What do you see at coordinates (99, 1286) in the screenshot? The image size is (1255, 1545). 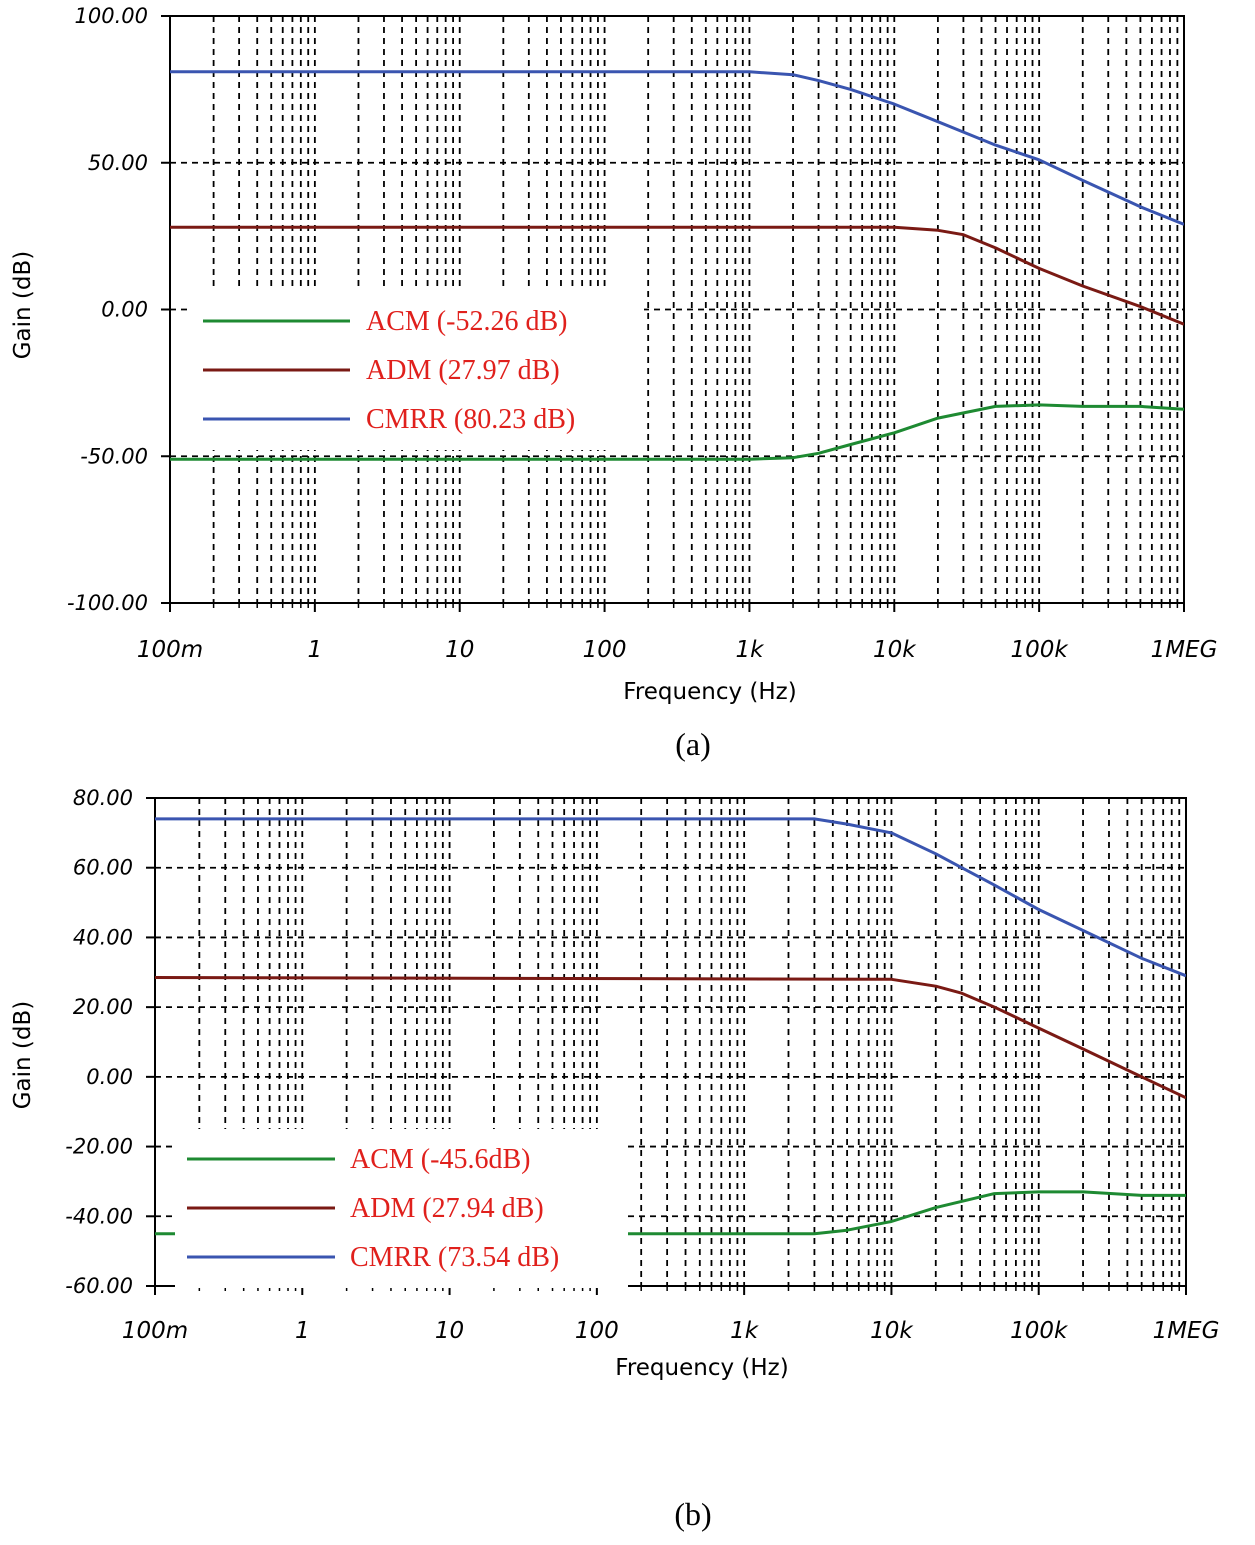 I see `y-tick-label: -60.00` at bounding box center [99, 1286].